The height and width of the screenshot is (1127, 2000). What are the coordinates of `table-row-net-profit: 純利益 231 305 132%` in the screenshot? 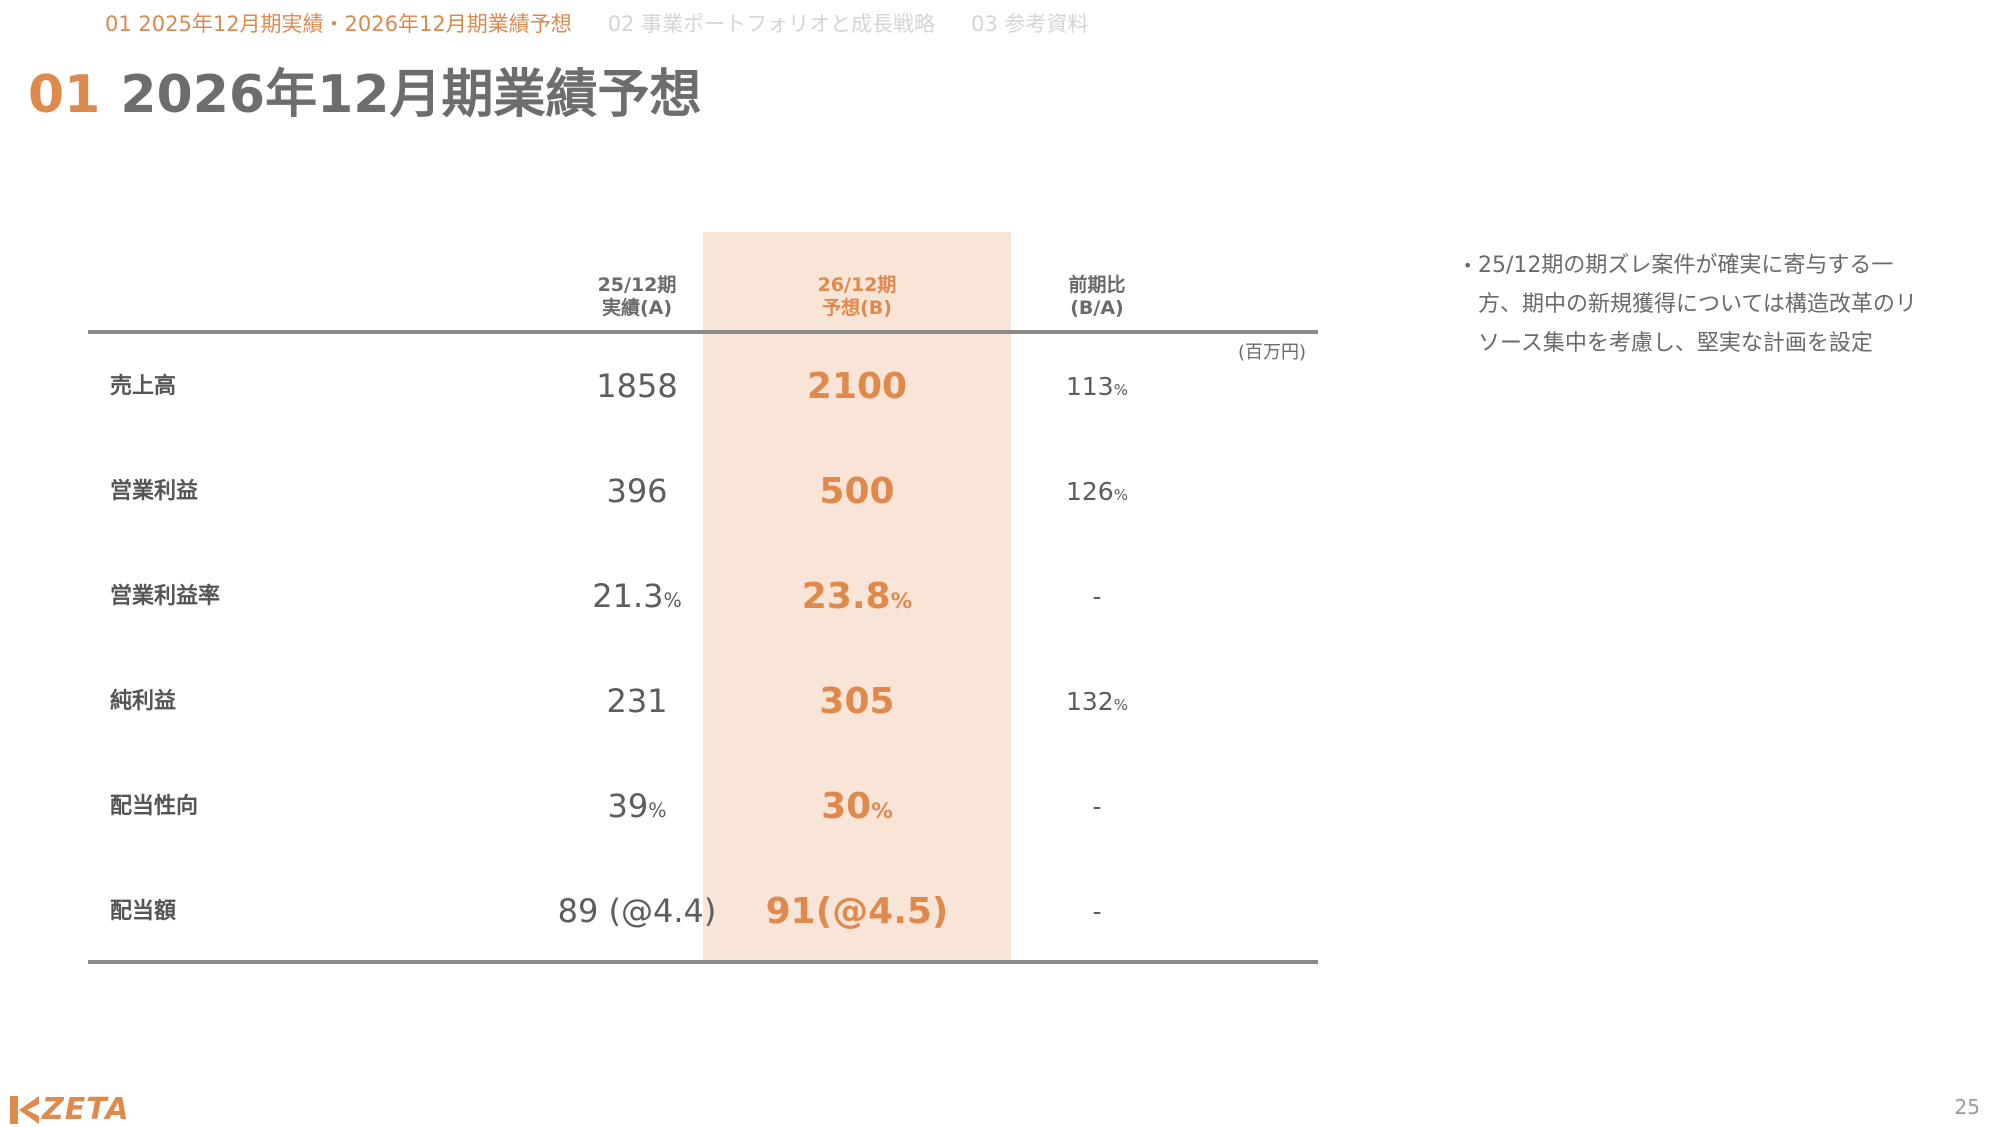 It's located at (703, 701).